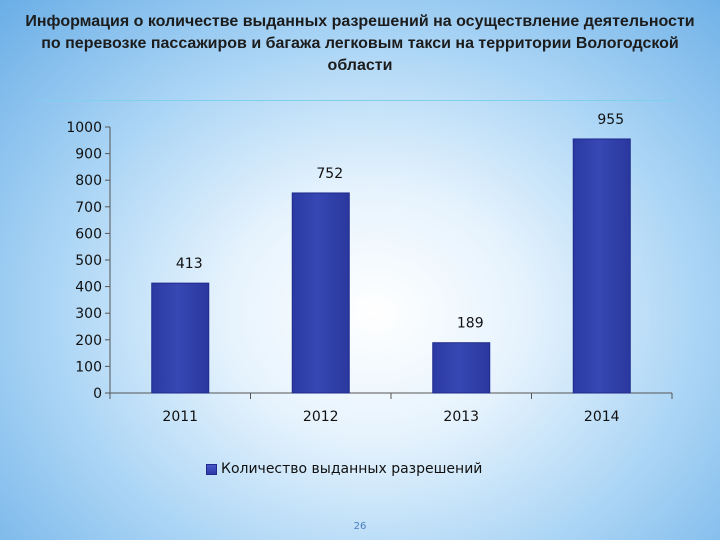 The width and height of the screenshot is (720, 540). What do you see at coordinates (461, 417) in the screenshot?
I see `x-tick-label: 2013` at bounding box center [461, 417].